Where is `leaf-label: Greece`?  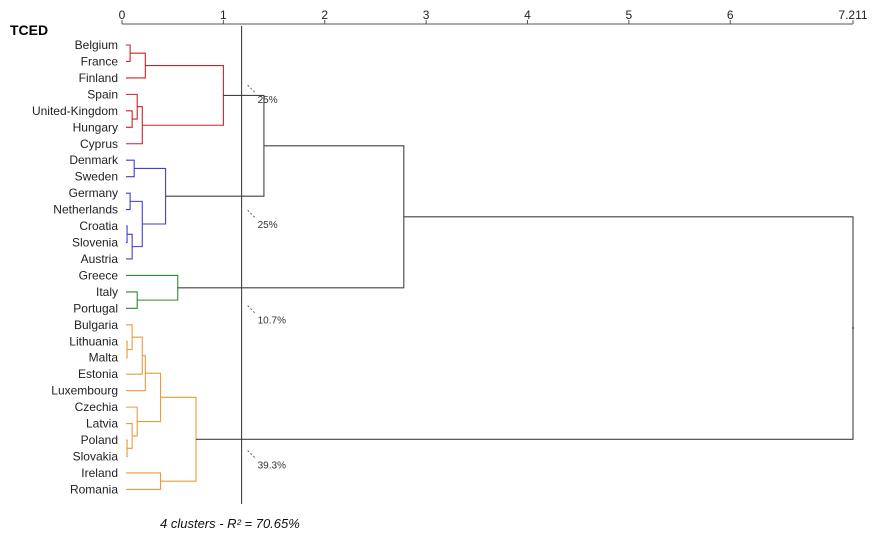 leaf-label: Greece is located at coordinates (99, 275).